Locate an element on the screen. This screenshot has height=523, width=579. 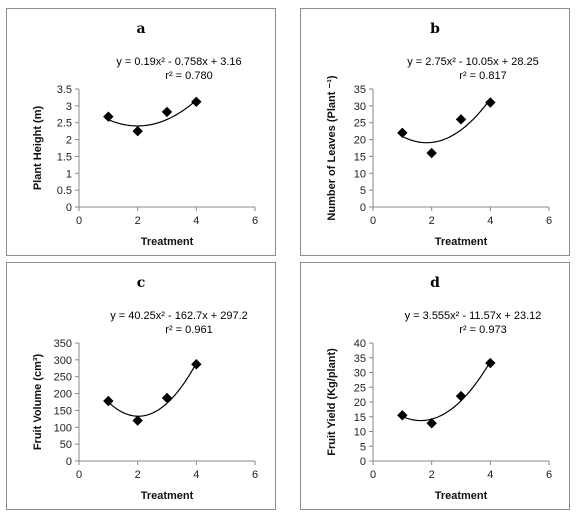
panel-label: a is located at coordinates (140, 29).